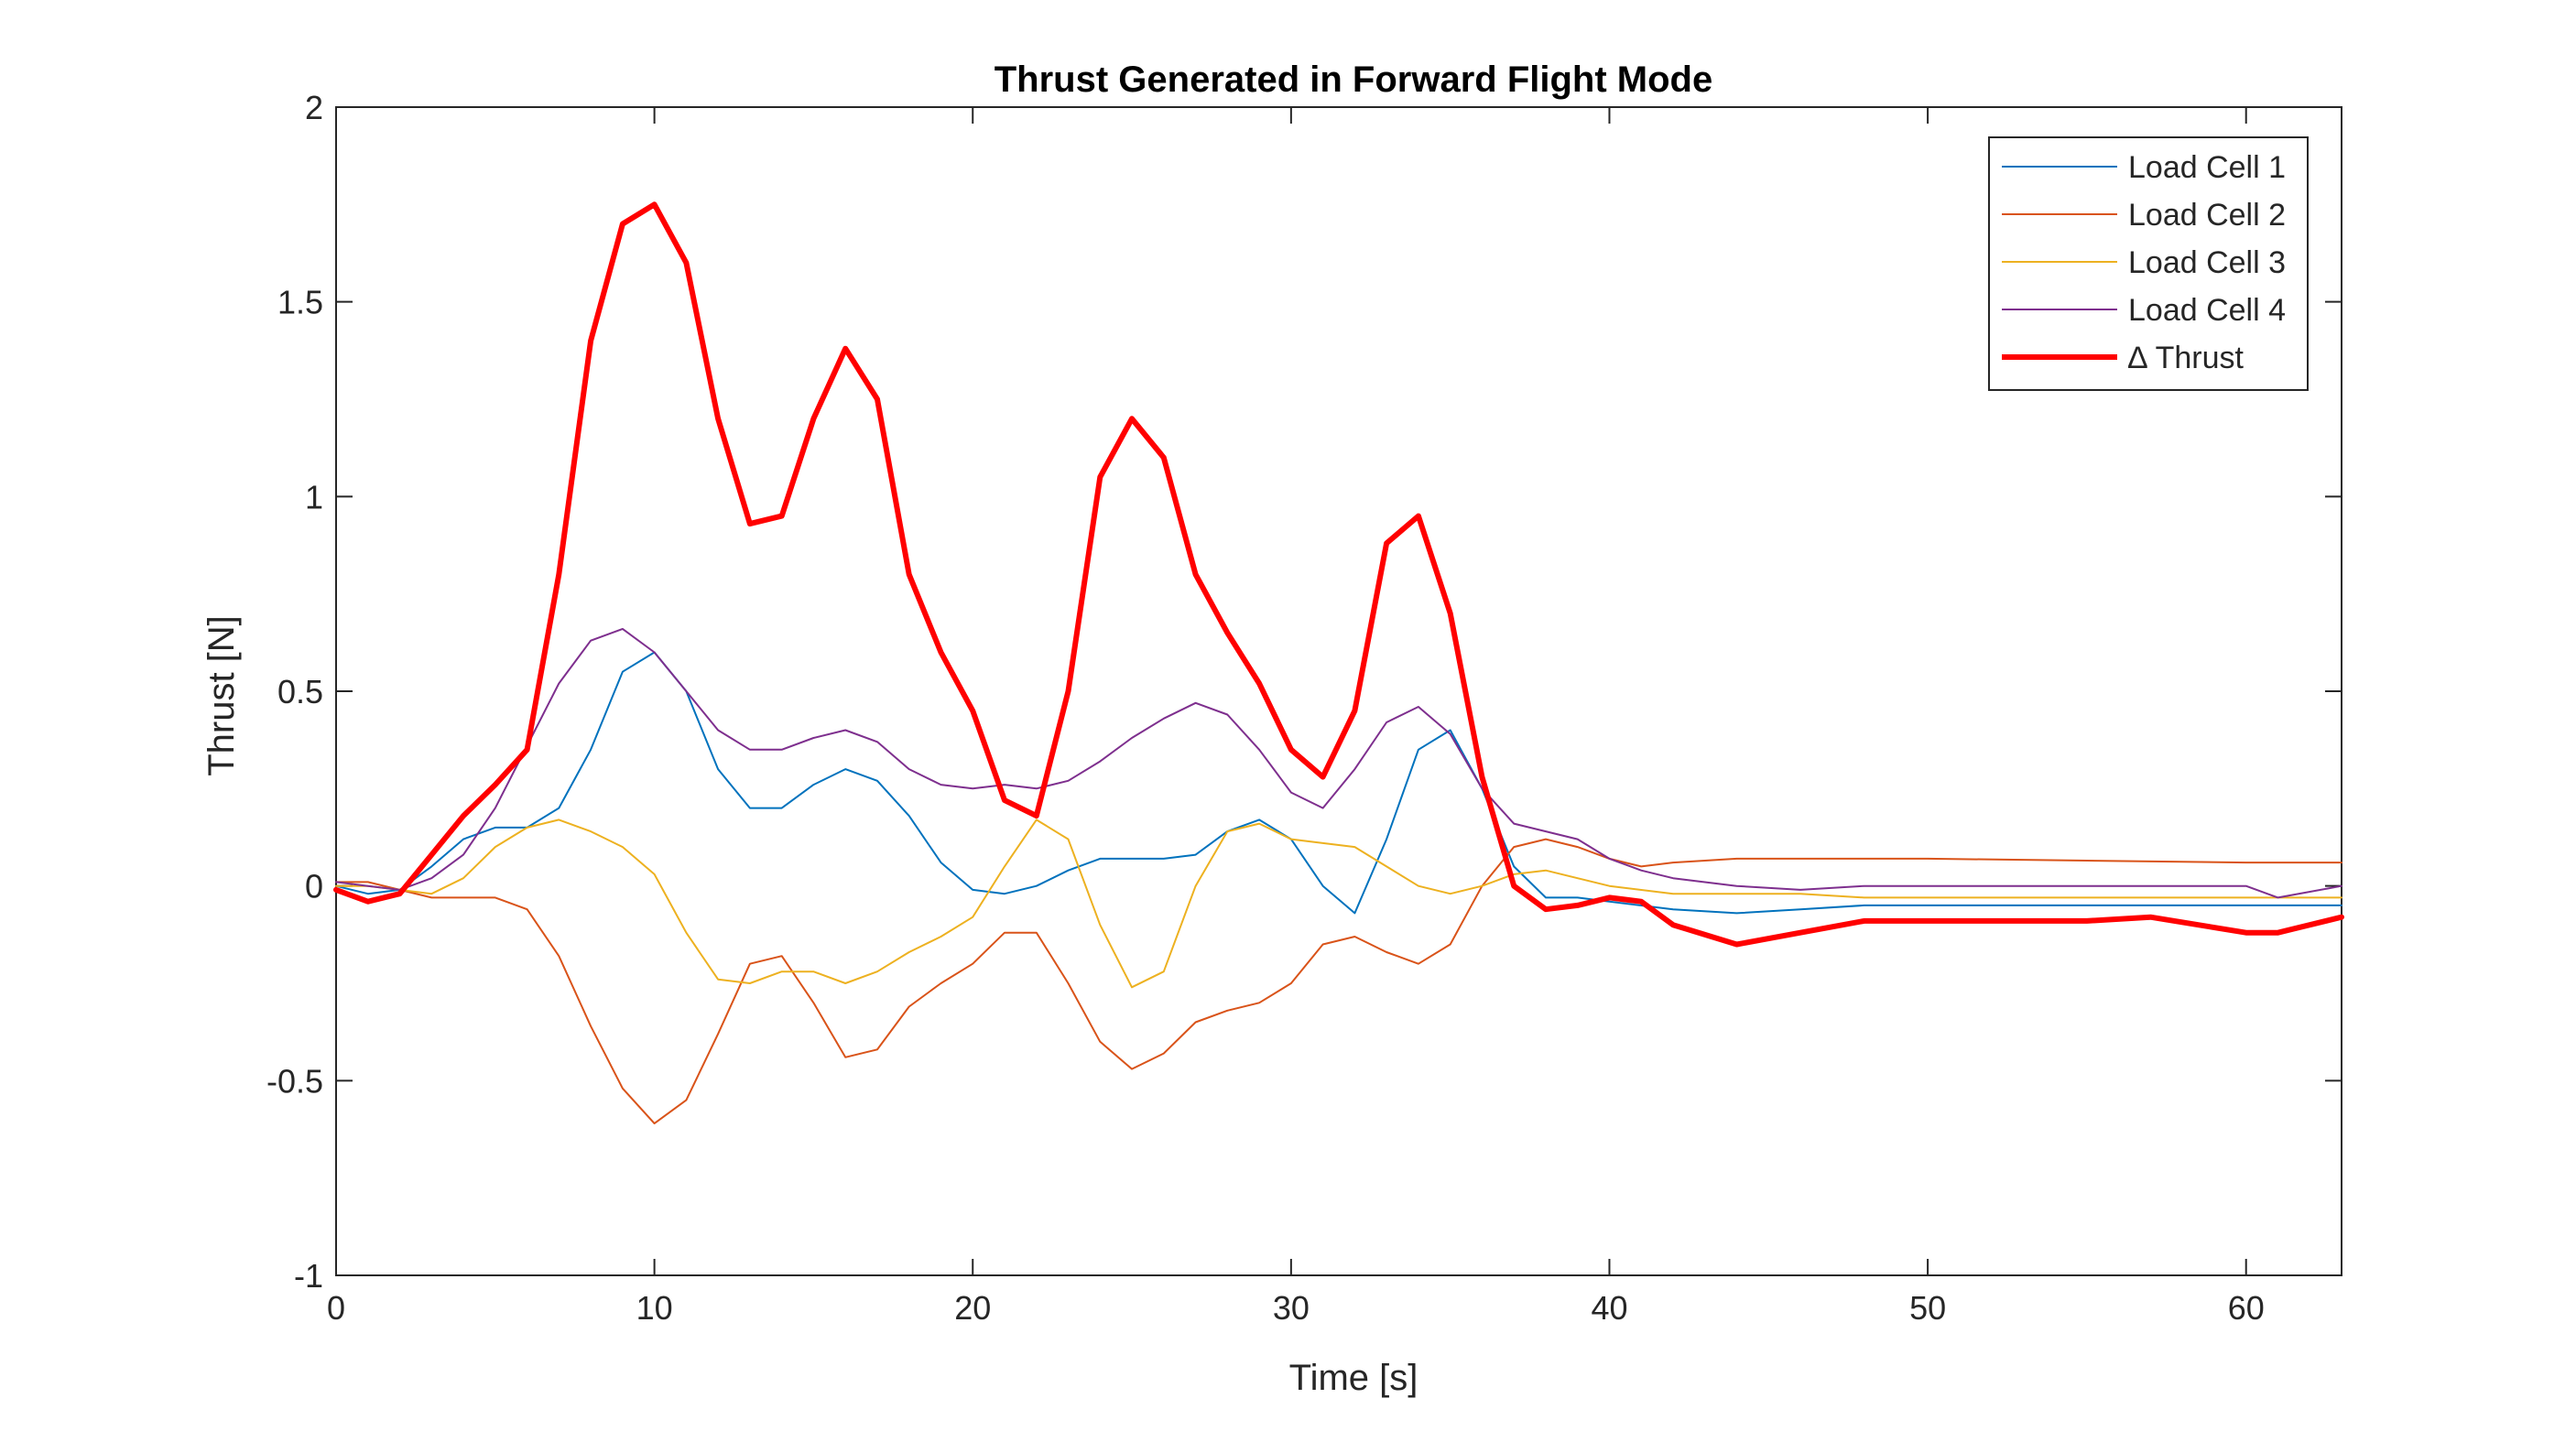 The image size is (2576, 1431). Describe the element at coordinates (1353, 80) in the screenshot. I see `chart-title: Thrust Generated in Forward Flight Mode` at that location.